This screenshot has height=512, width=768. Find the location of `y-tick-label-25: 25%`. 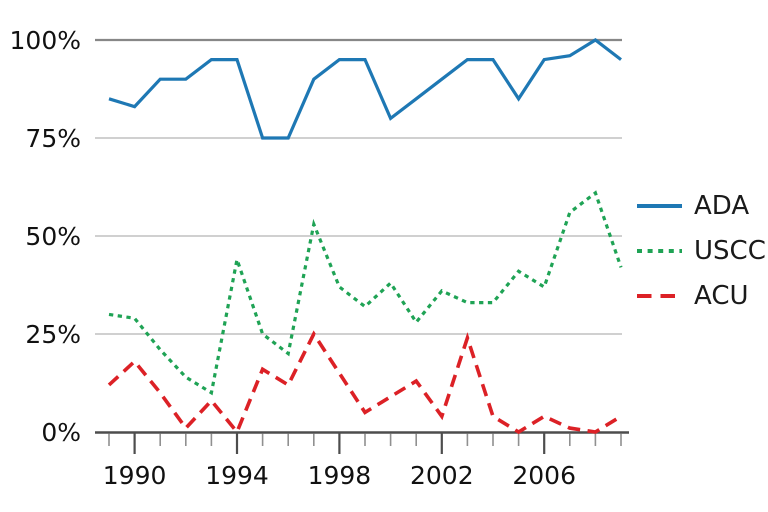

y-tick-label-25: 25% is located at coordinates (53, 334).